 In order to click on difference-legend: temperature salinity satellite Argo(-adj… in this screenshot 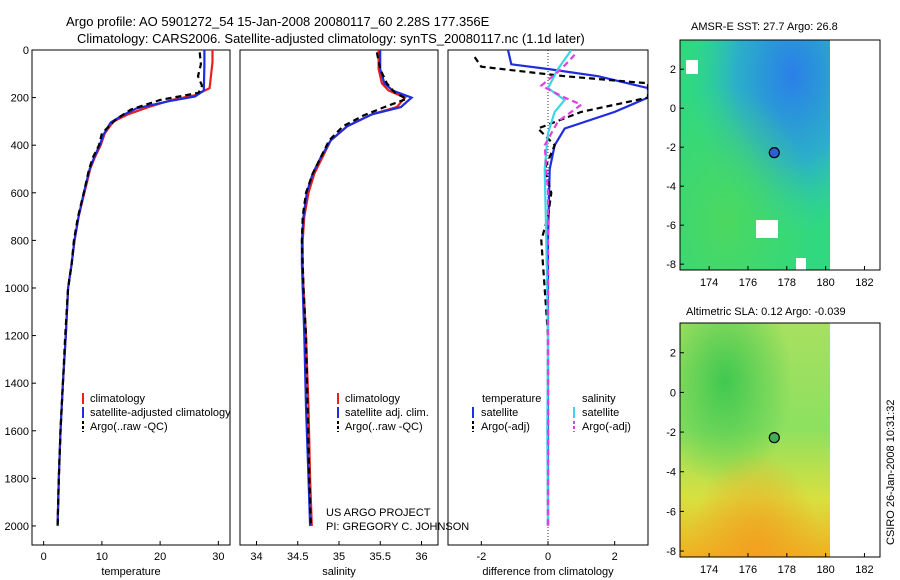, I will do `click(551, 413)`.